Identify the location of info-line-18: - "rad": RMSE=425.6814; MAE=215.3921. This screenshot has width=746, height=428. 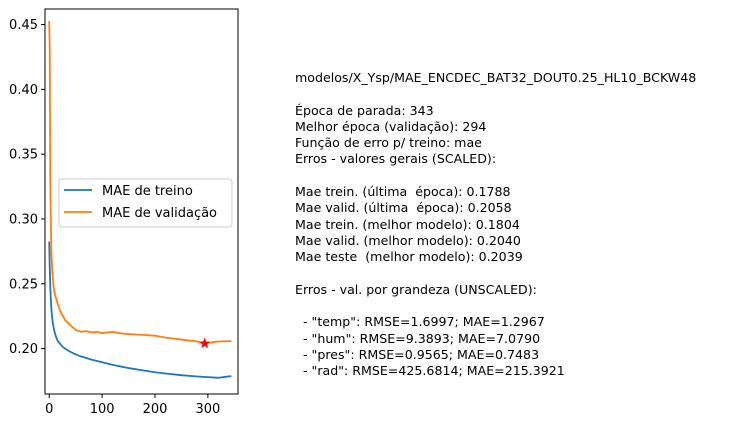
(430, 371).